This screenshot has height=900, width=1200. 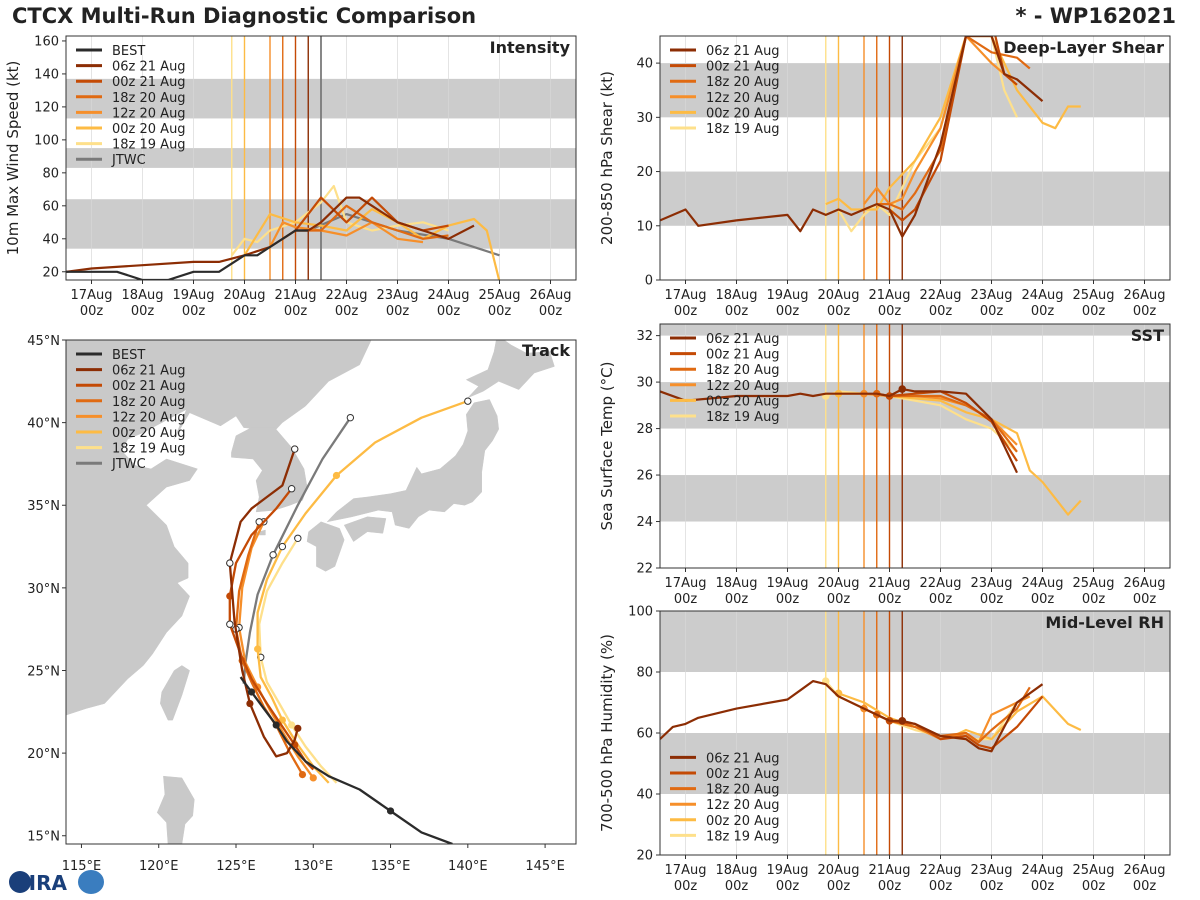 What do you see at coordinates (992, 870) in the screenshot?
I see `x-tick-label: 23Aug` at bounding box center [992, 870].